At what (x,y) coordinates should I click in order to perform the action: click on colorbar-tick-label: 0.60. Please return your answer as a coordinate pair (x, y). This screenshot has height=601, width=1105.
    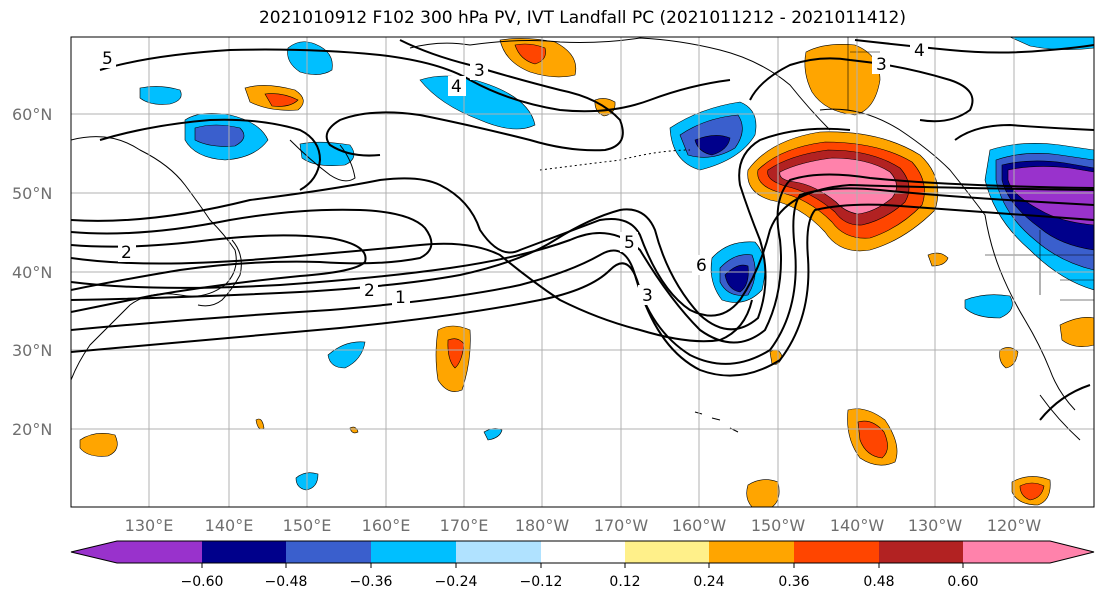
    Looking at the image, I should click on (962, 582).